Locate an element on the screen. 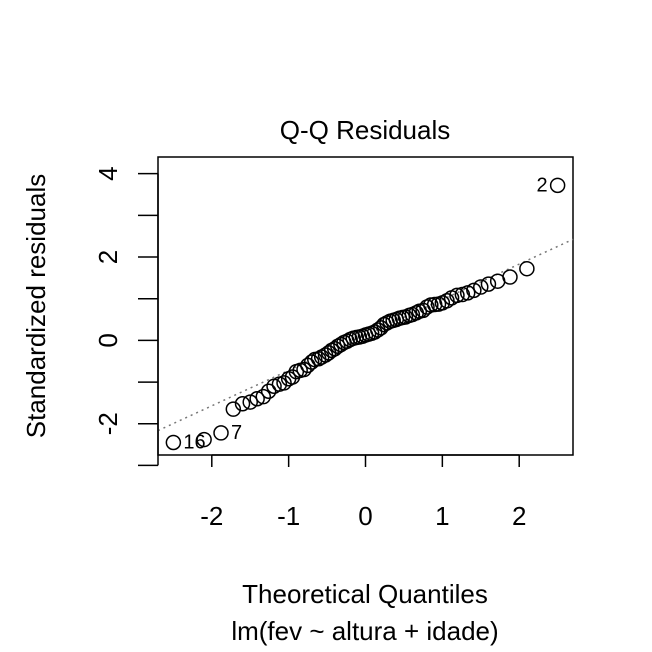 Image resolution: width=652 pixels, height=652 pixels. x-tick-label: 2 is located at coordinates (519, 516).